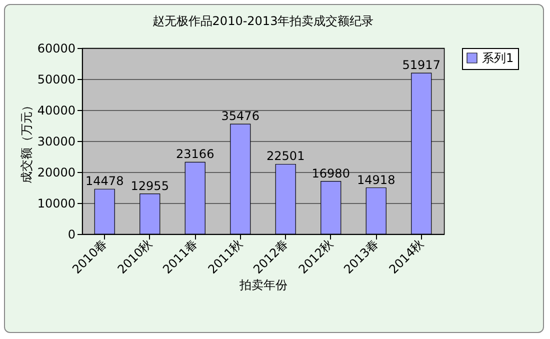 This screenshot has height=339, width=550. I want to click on y-tick-label: 0, so click(72, 235).